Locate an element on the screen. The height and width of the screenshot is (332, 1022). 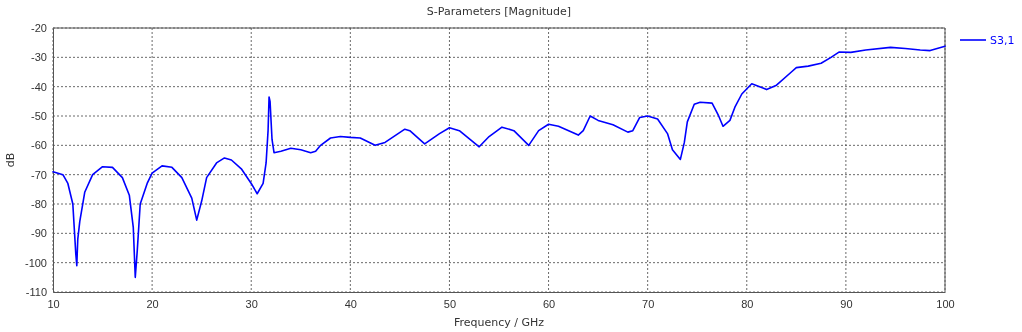
y-tick-label: -40 is located at coordinates (39, 86).